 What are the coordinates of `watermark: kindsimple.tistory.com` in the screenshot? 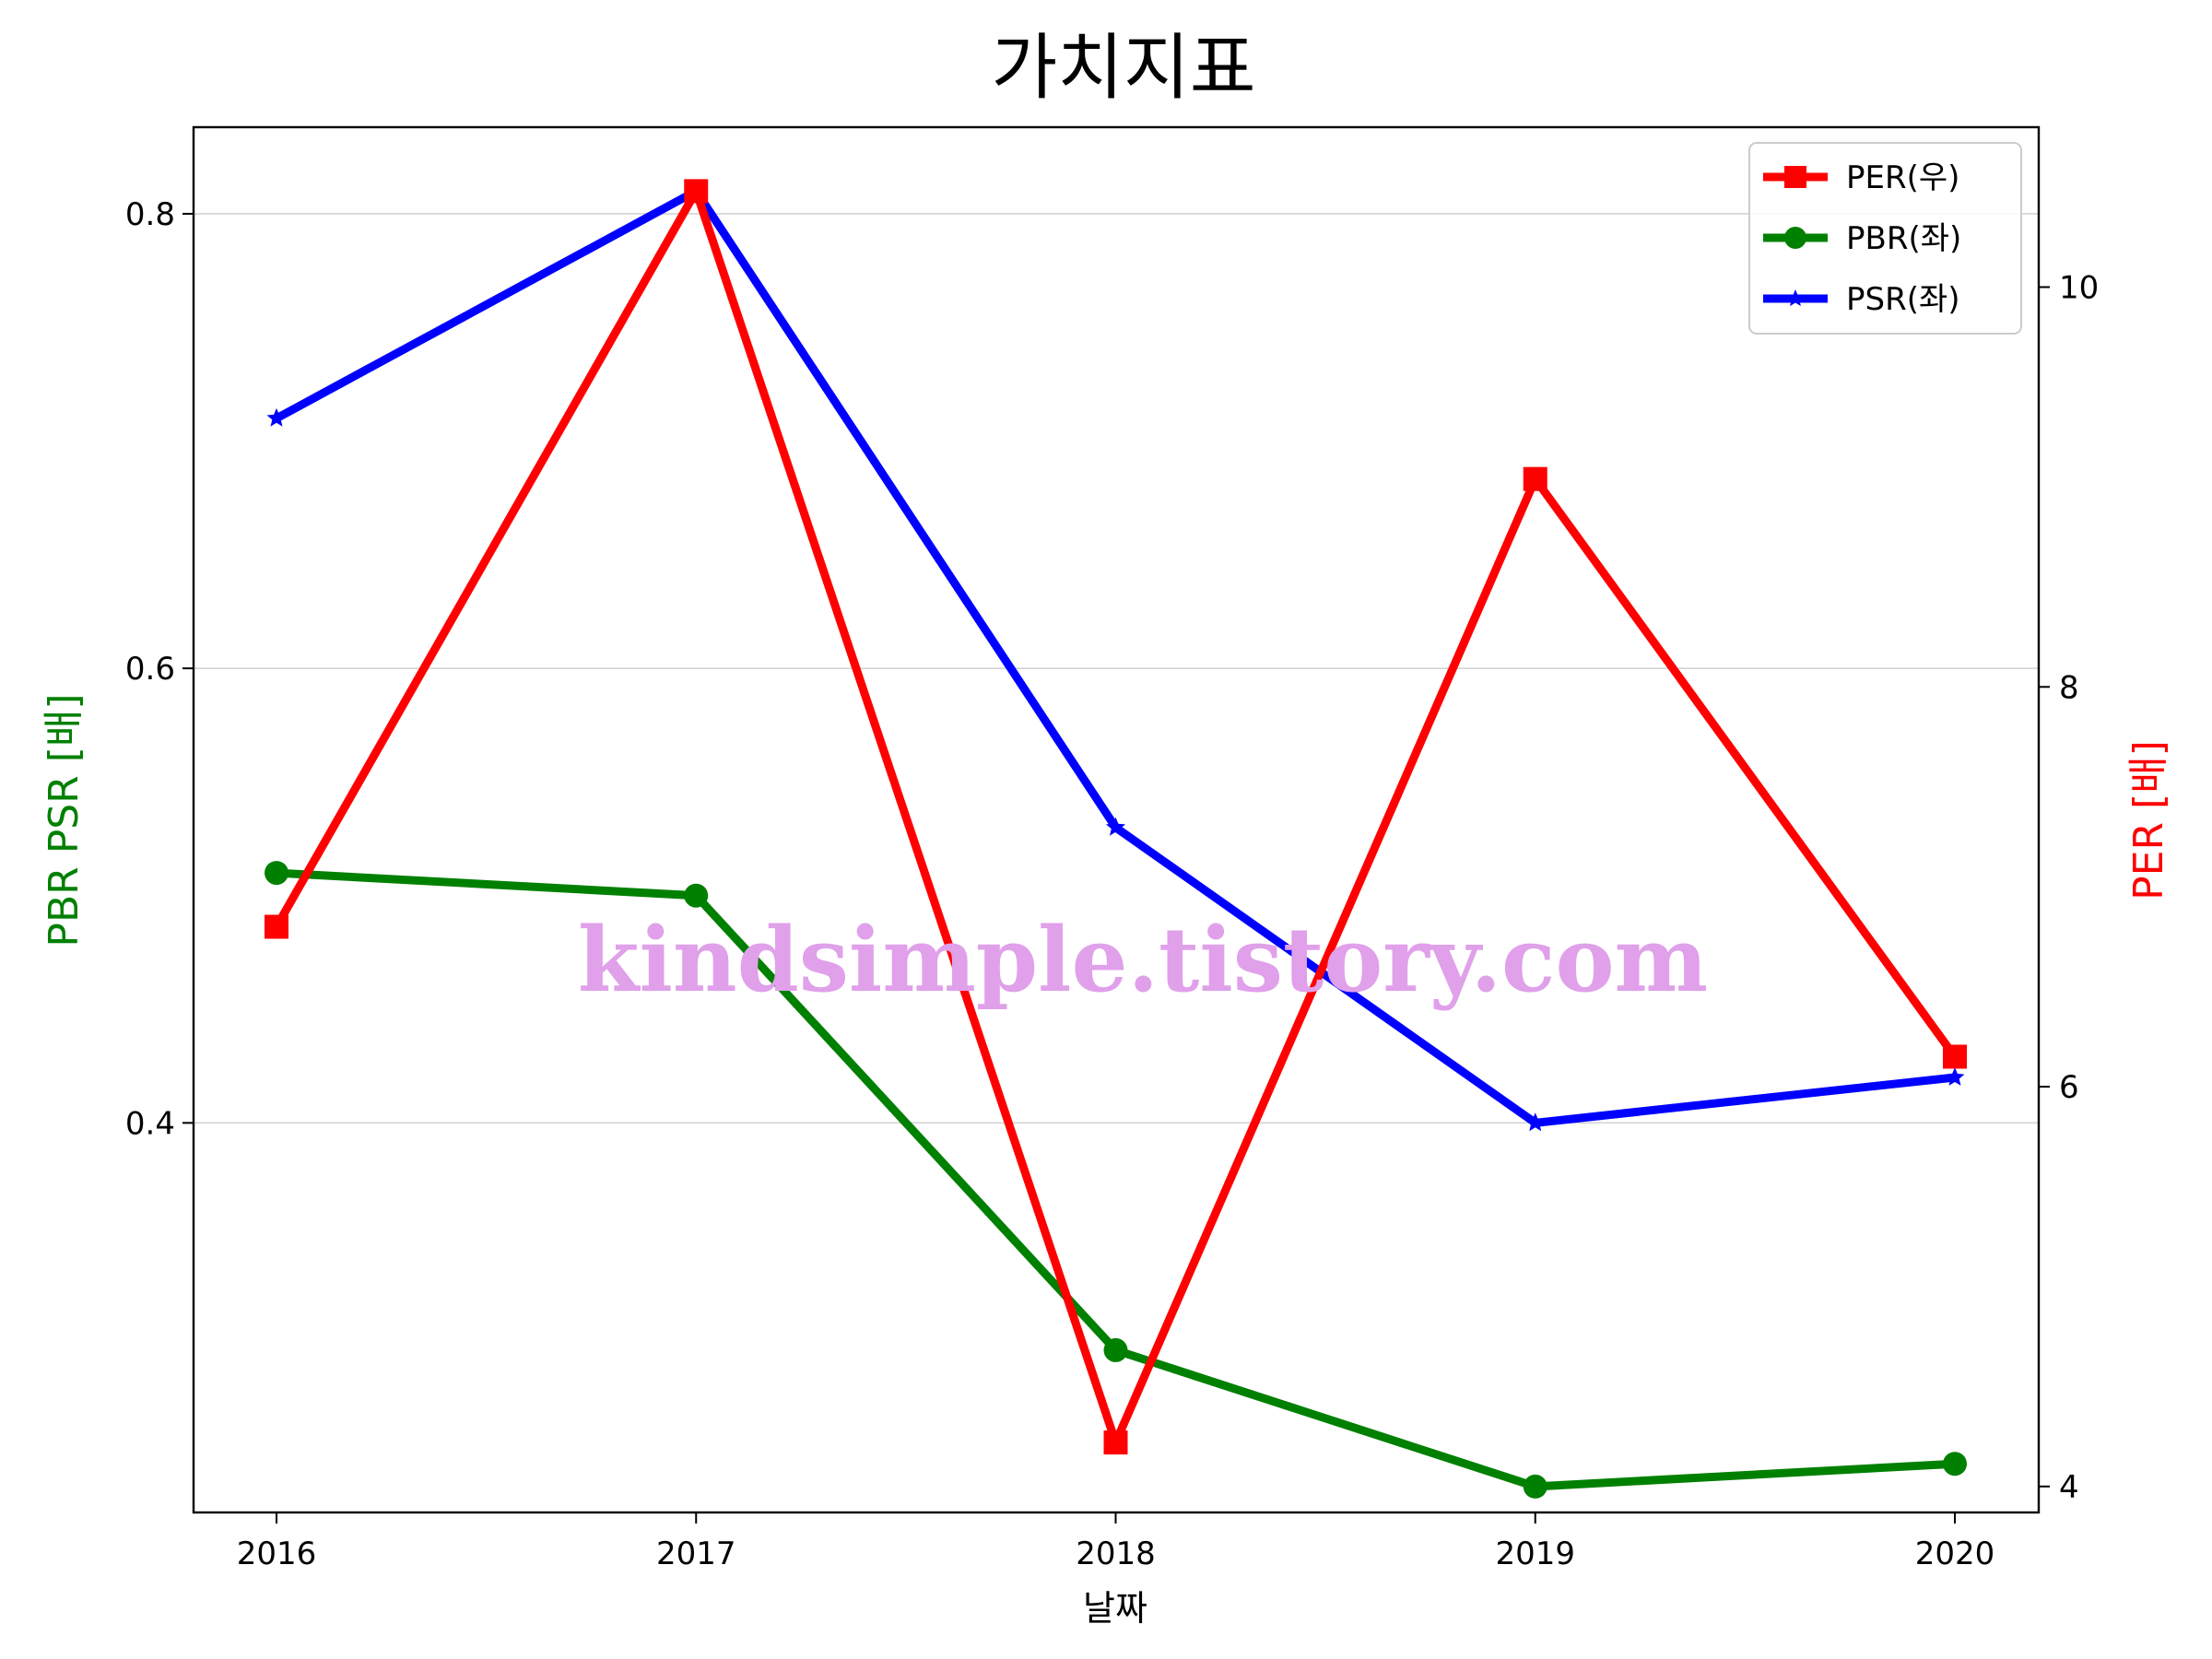 It's located at (1143, 960).